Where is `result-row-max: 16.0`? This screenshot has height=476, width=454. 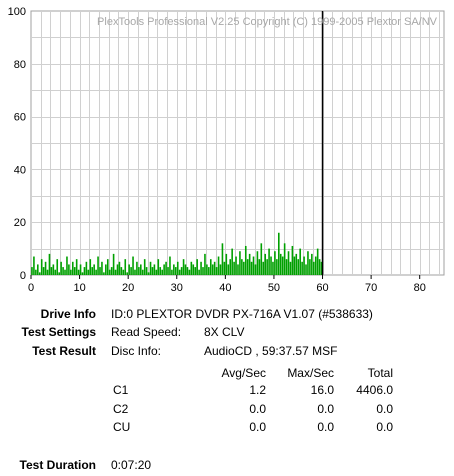
result-row-max: 16.0 is located at coordinates (322, 390).